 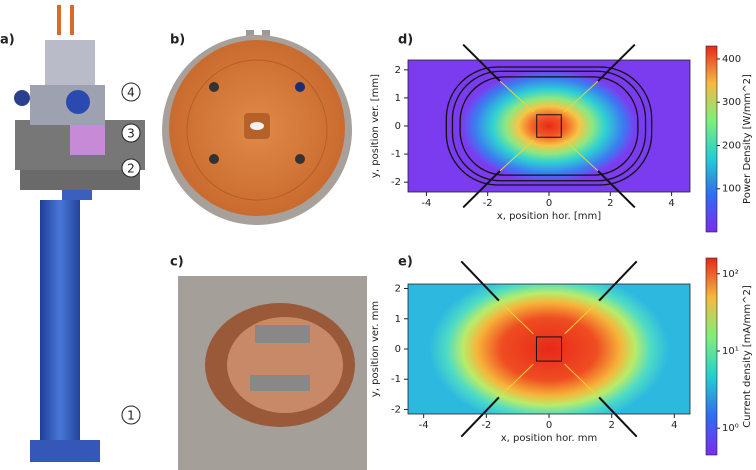 What do you see at coordinates (375, 349) in the screenshot?
I see `y-axis-label: y, position ver. mm` at bounding box center [375, 349].